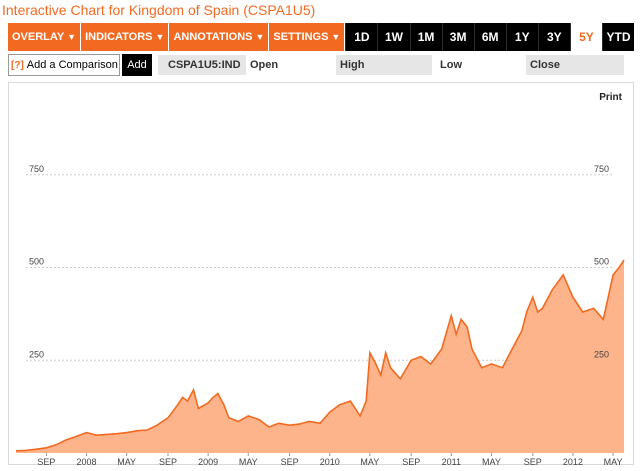 This screenshot has height=471, width=642. I want to click on x-tick-label: 2009, so click(208, 462).